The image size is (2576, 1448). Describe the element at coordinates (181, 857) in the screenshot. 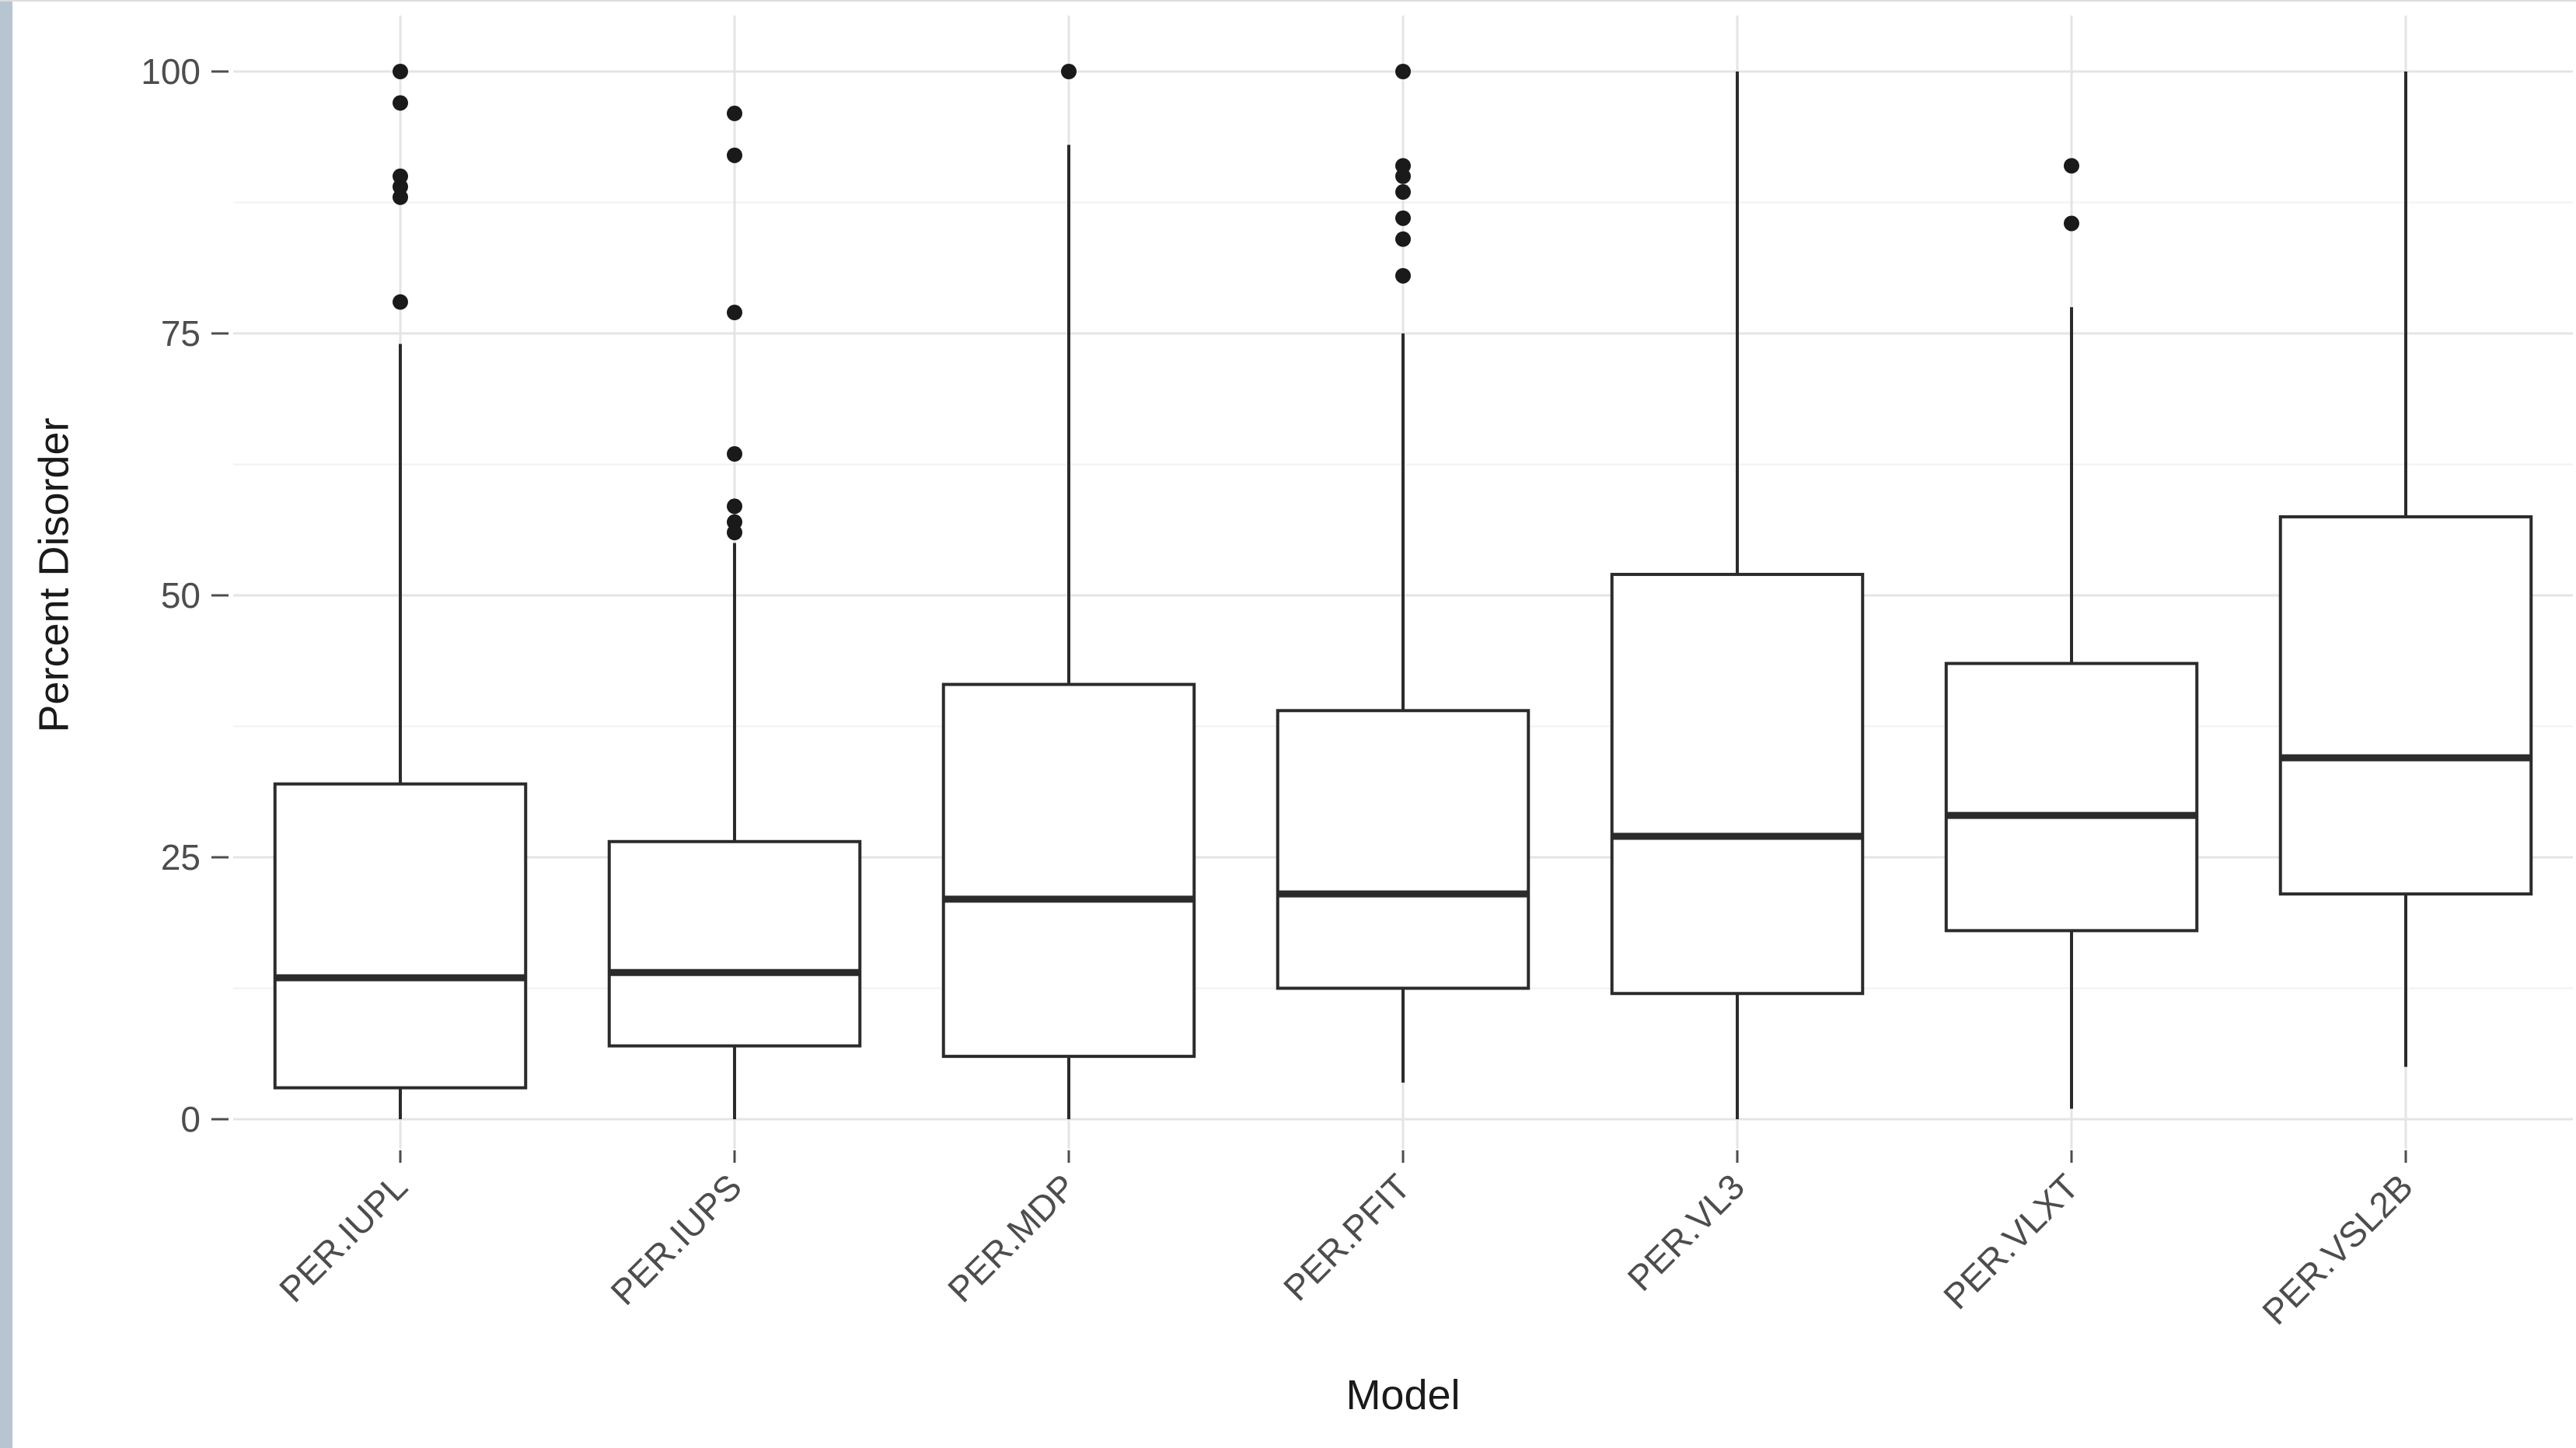

I see `y-tick-label: 25` at that location.